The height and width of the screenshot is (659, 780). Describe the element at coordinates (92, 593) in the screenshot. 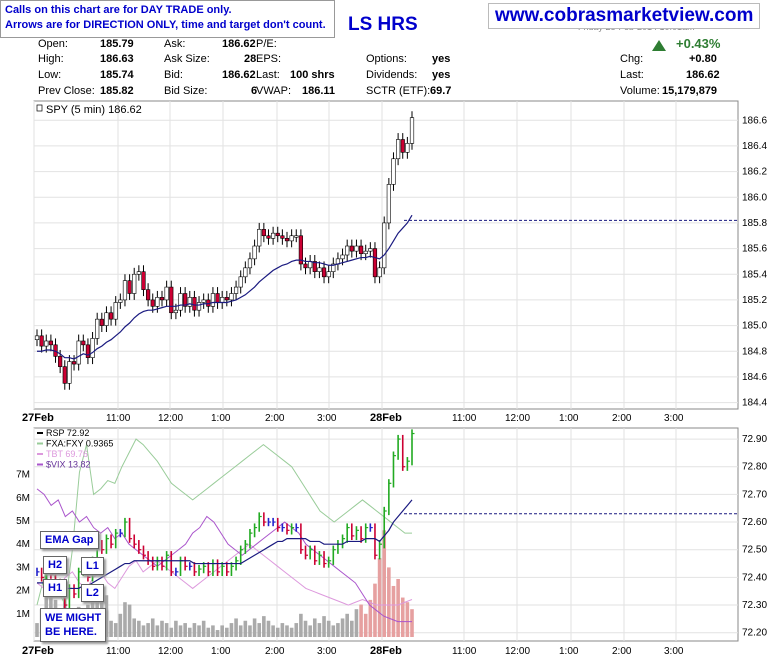

I see `l2-label: L2` at that location.